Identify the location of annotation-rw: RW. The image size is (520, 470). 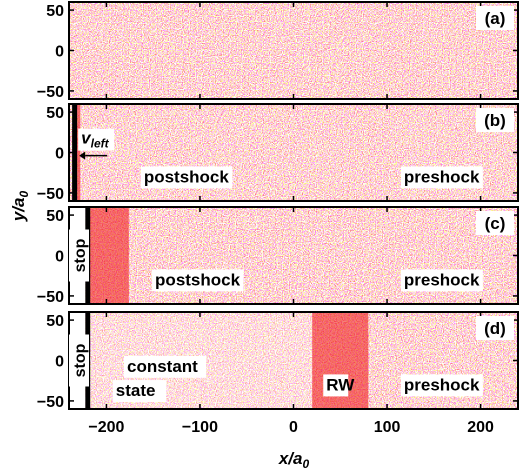
(340, 384).